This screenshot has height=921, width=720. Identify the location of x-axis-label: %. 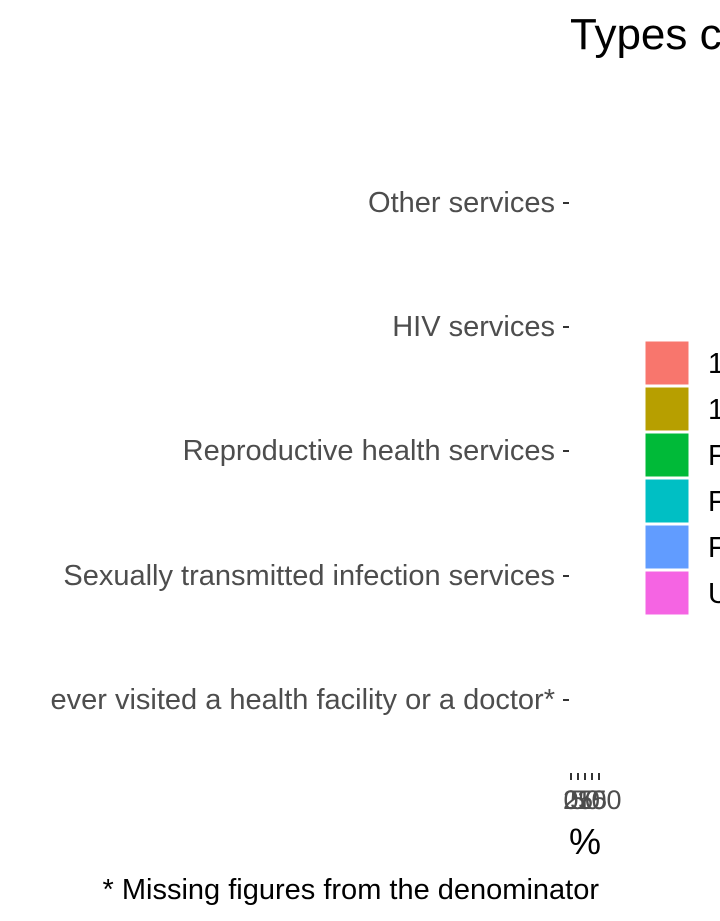
(585, 841).